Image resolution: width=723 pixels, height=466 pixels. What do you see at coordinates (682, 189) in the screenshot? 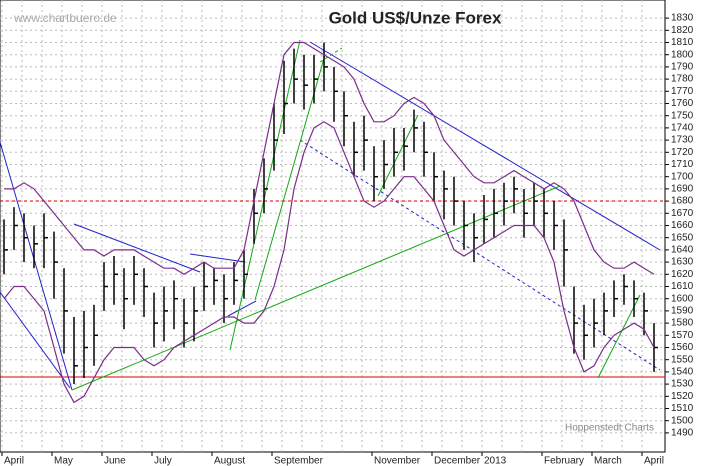
I see `y-tick-label: 1690` at bounding box center [682, 189].